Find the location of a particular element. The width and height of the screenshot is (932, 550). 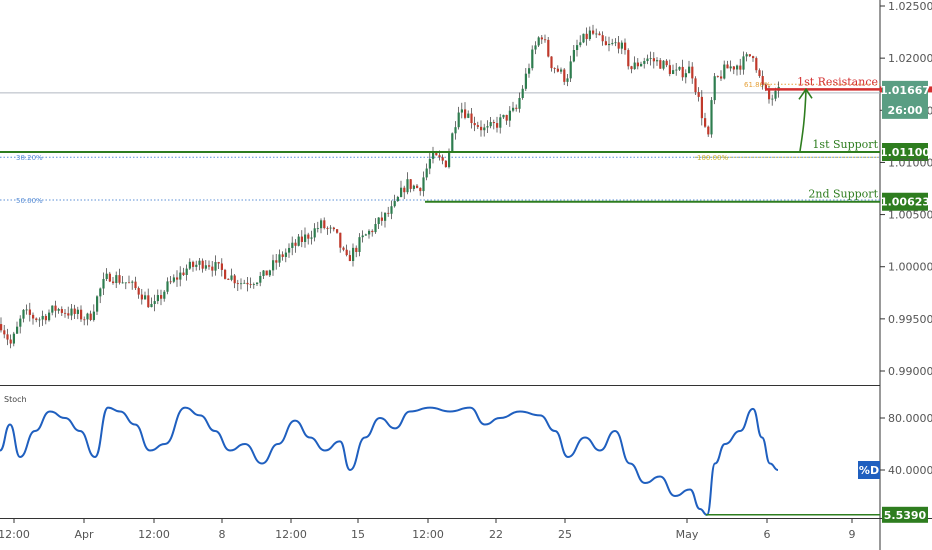

time-tick-label: 6 is located at coordinates (767, 534).